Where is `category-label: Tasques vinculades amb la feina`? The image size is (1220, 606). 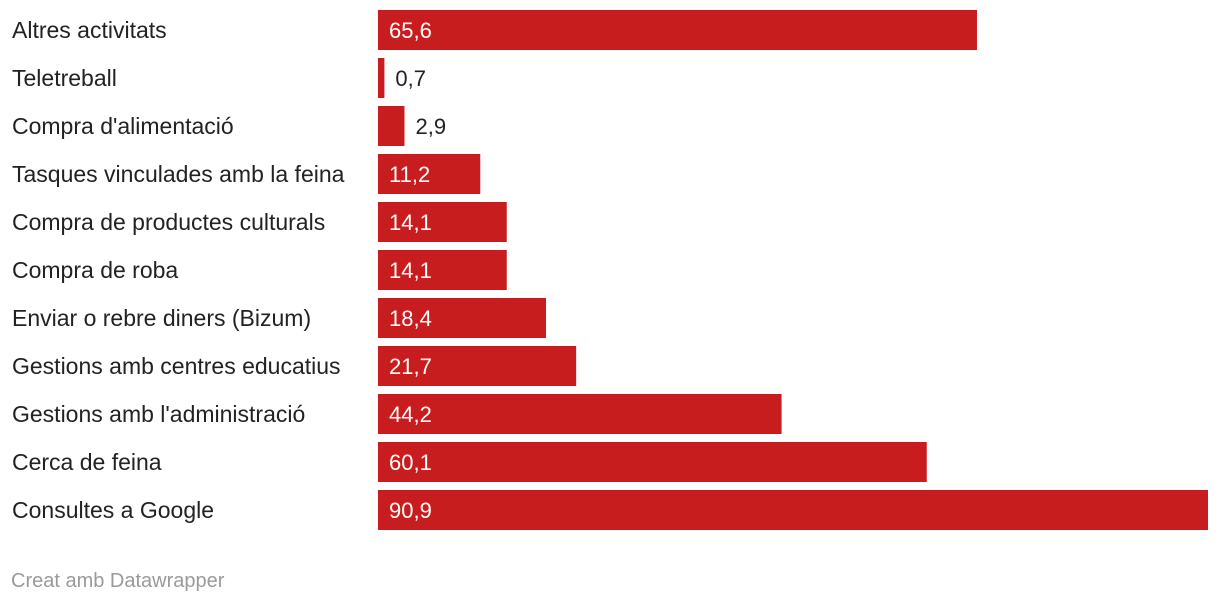
category-label: Tasques vinculades amb la feina is located at coordinates (178, 174).